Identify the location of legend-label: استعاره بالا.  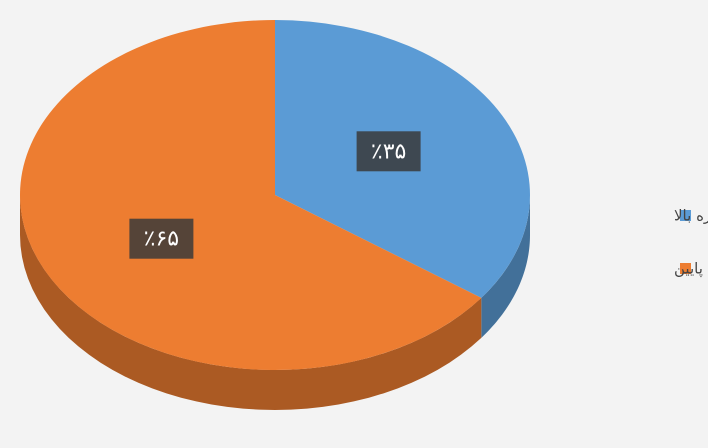
(691, 216).